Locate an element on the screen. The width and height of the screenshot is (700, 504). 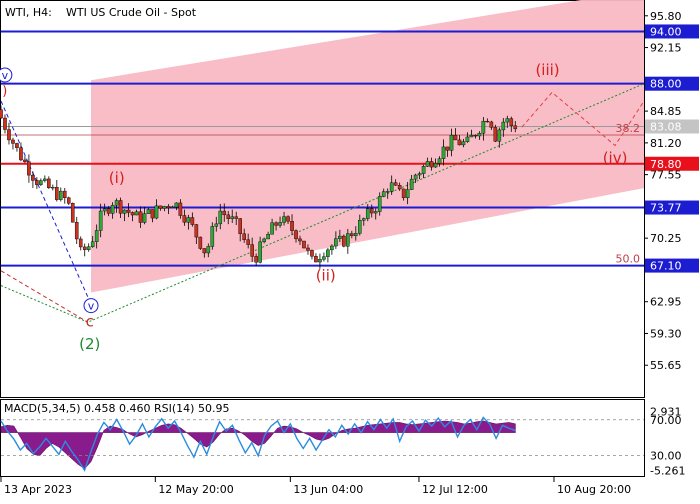
x-tick-label: 12 May 20:00 is located at coordinates (195, 489).